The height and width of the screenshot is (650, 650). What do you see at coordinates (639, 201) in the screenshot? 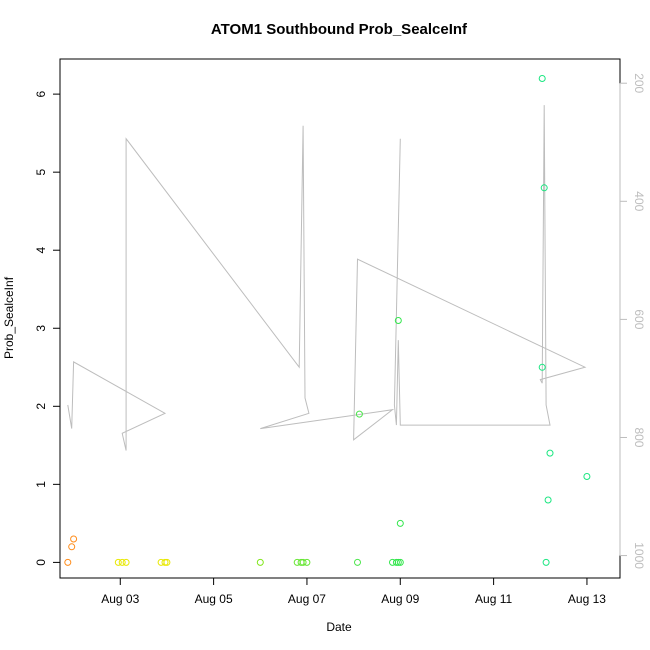
I see `y2-tick-label: 400` at bounding box center [639, 201].